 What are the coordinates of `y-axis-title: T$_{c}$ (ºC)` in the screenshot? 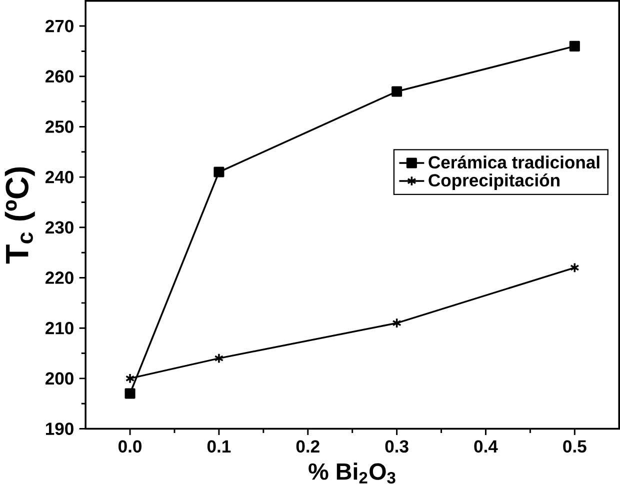 It's located at (19, 215).